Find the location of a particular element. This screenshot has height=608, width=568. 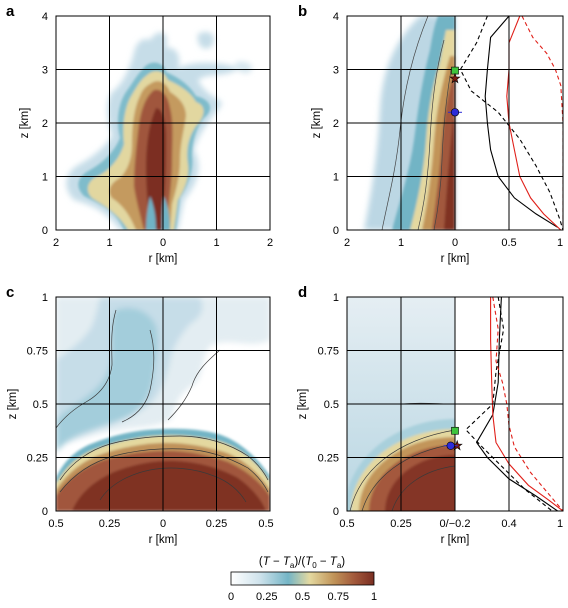

colorbar-label: (T − Ta)/(T0 − Ta) is located at coordinates (302, 563).